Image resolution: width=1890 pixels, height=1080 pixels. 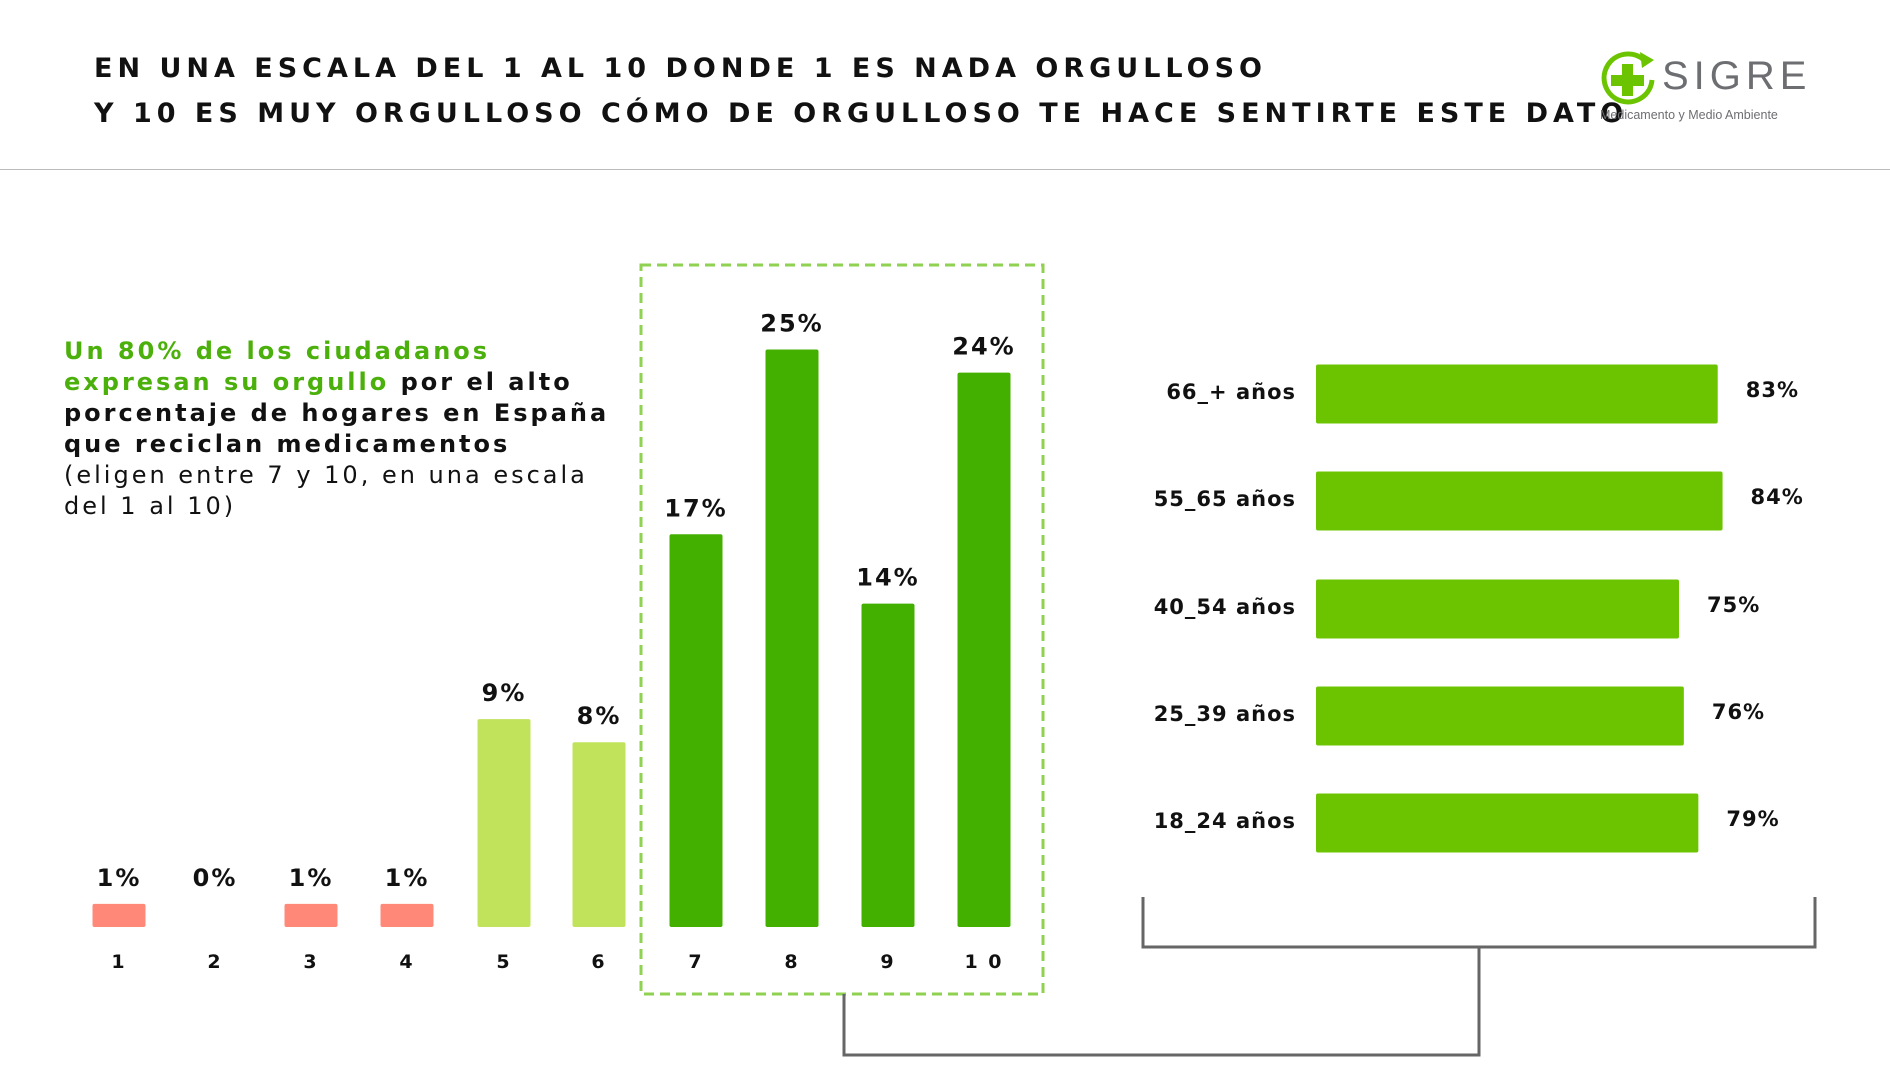 What do you see at coordinates (842, 629) in the screenshot?
I see `highlight-box` at bounding box center [842, 629].